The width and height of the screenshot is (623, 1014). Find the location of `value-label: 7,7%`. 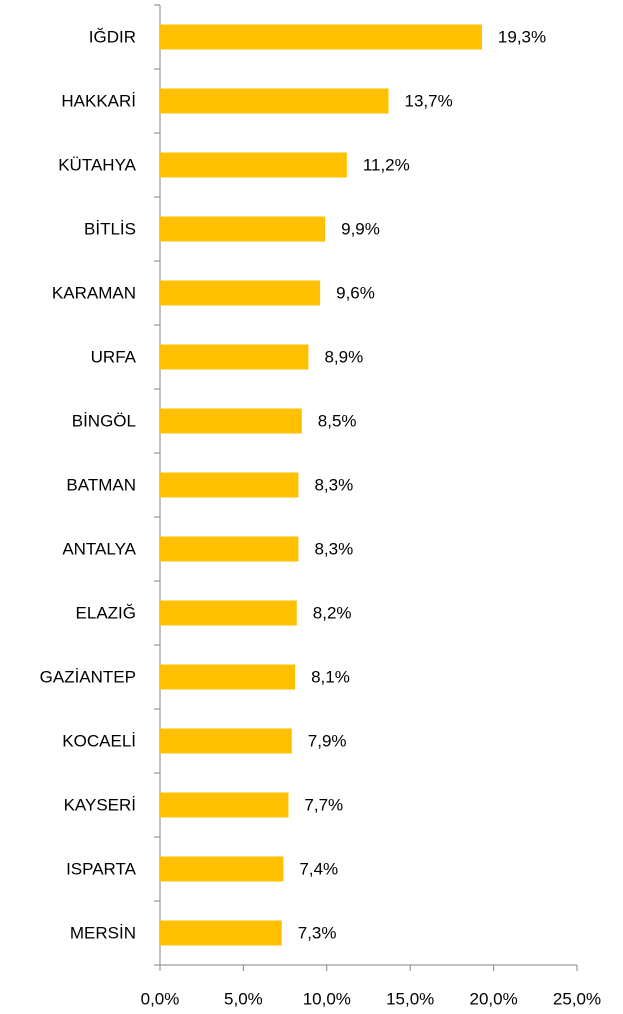

value-label: 7,7% is located at coordinates (323, 804).